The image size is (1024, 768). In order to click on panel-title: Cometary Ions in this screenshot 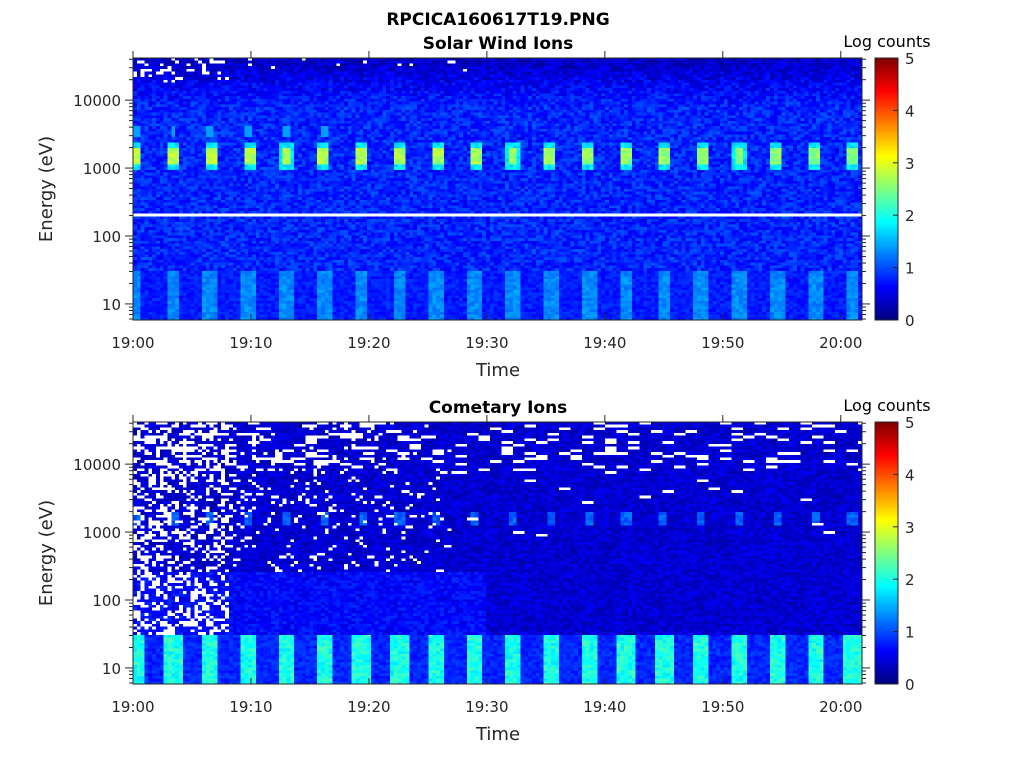, I will do `click(498, 408)`.